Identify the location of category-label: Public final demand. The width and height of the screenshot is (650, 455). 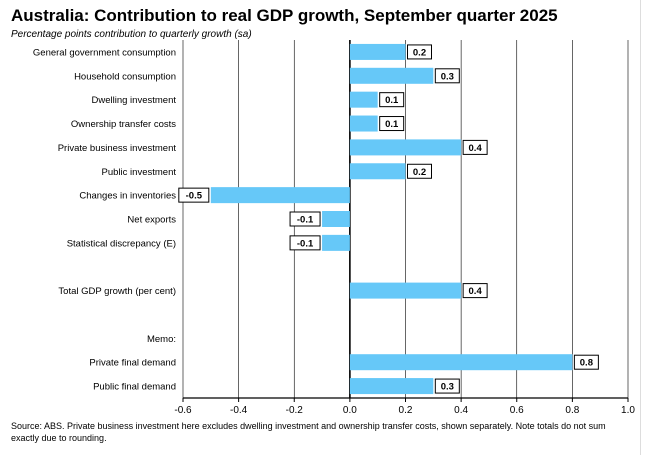
(134, 387).